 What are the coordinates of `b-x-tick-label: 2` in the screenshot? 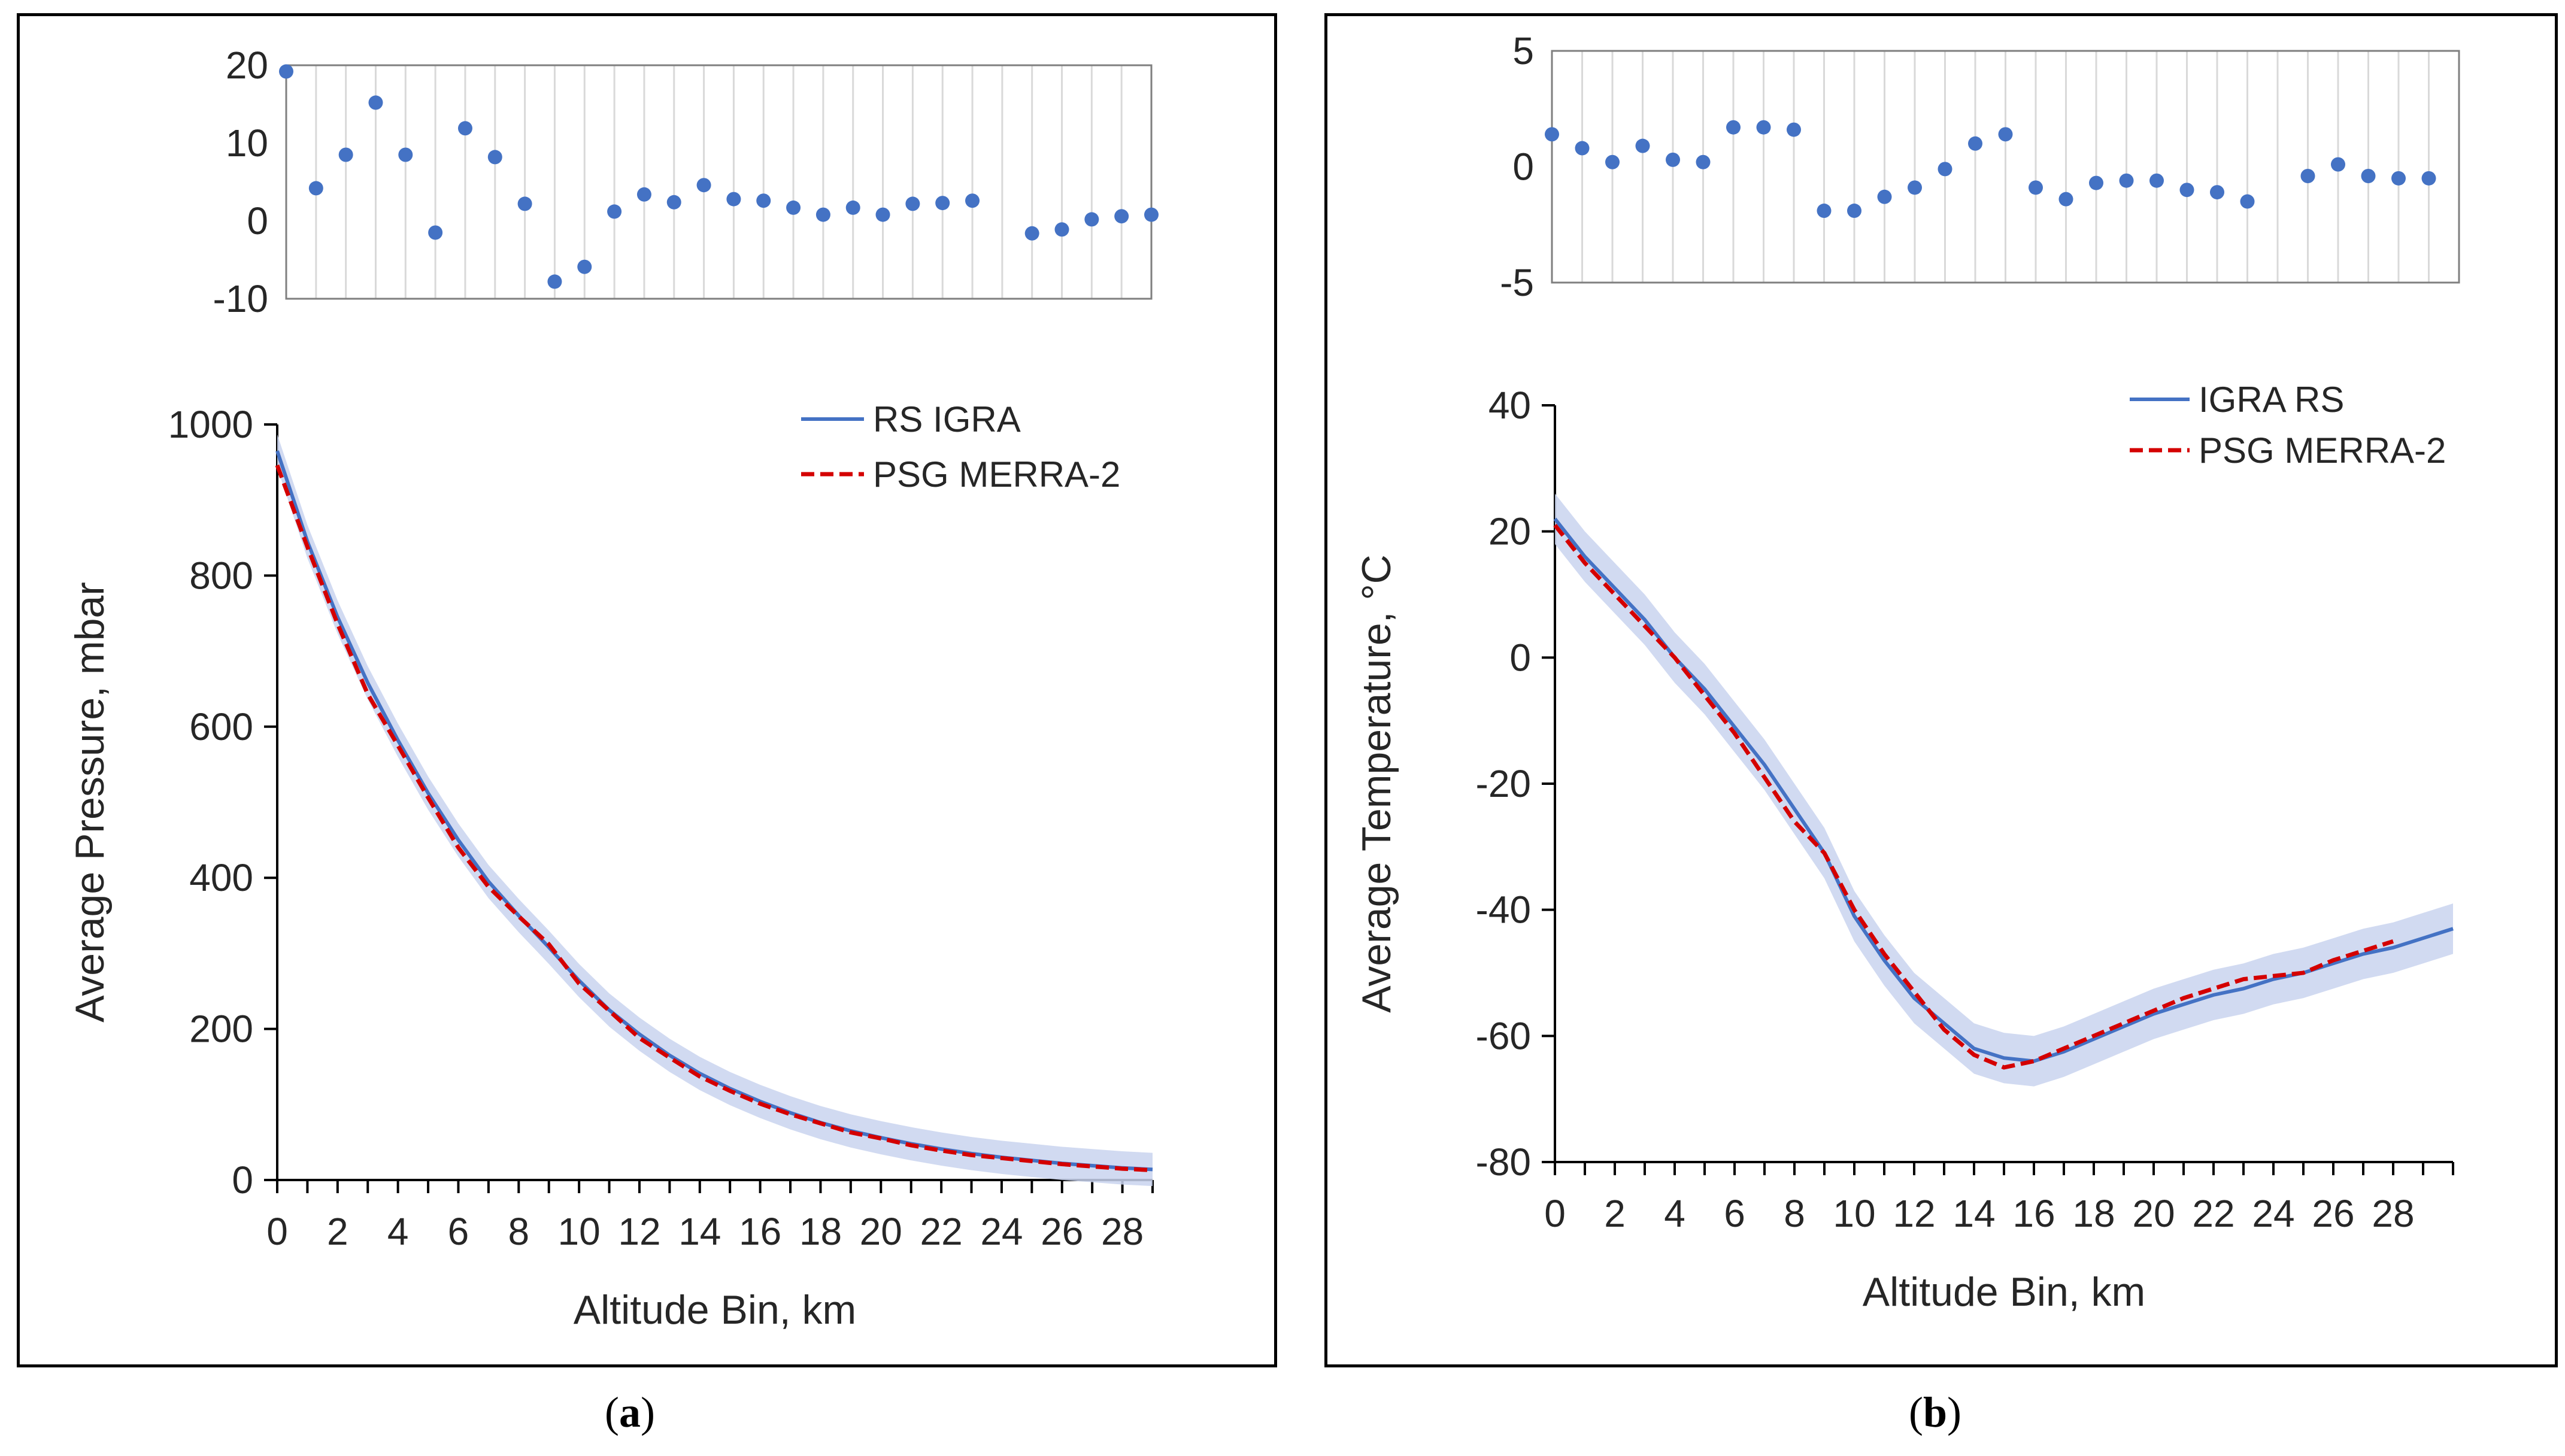 It's located at (1615, 1214).